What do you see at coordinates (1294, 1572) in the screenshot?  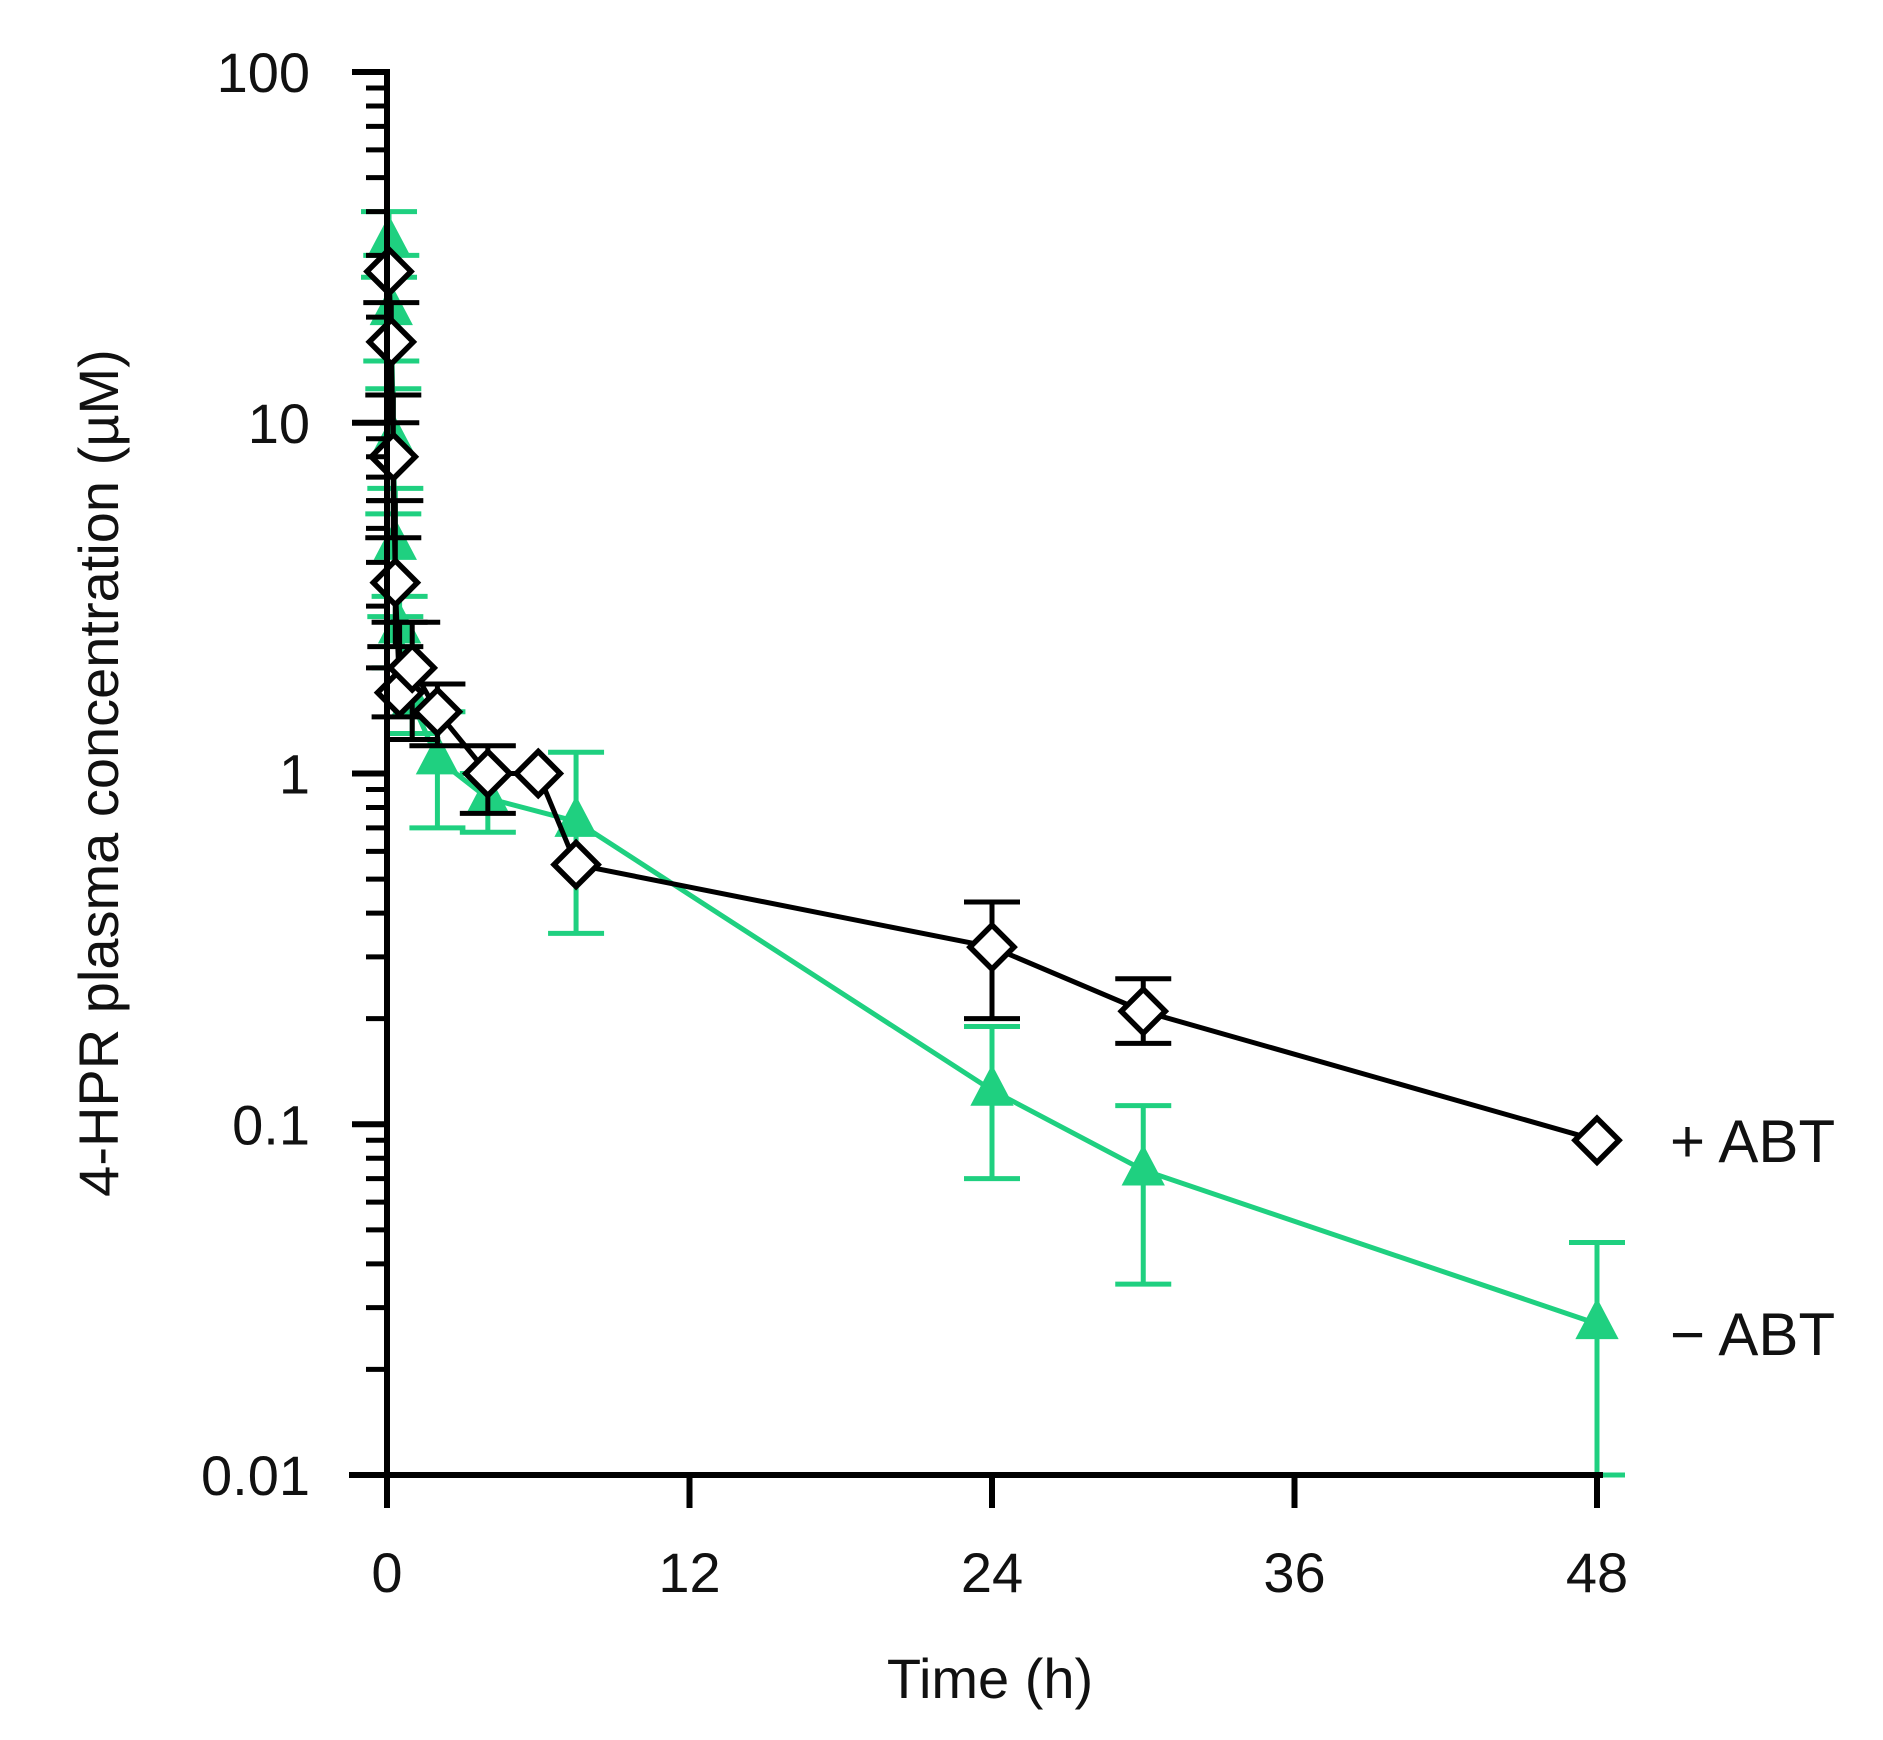 I see `x-tick-label: 36` at bounding box center [1294, 1572].